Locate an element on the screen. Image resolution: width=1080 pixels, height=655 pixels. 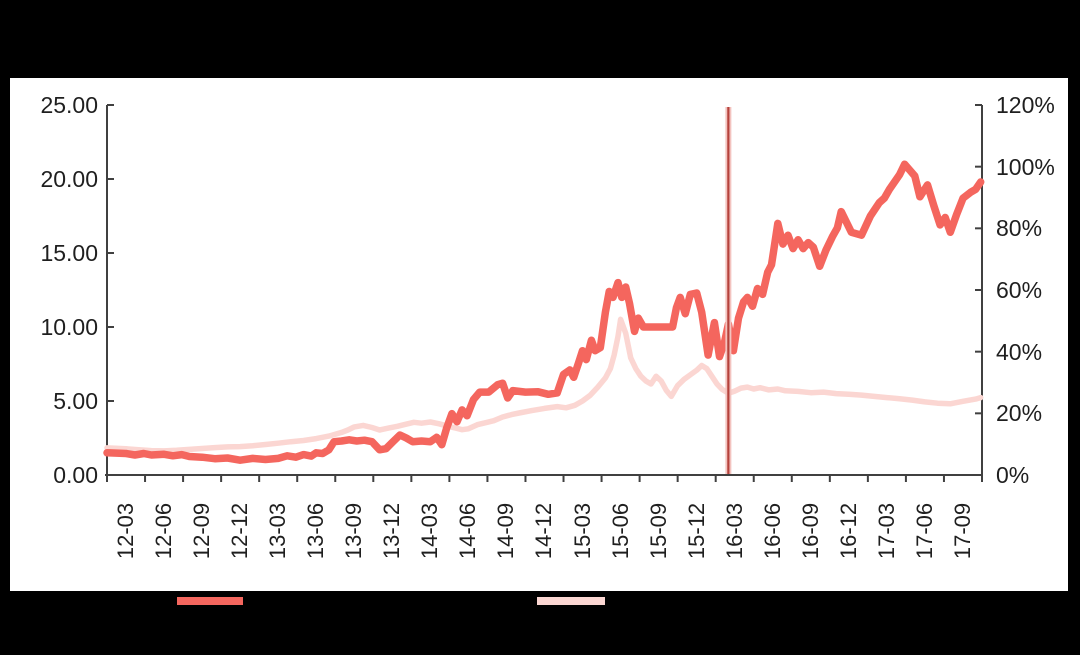
y-axis-right-label: 60% is located at coordinates (1019, 290).